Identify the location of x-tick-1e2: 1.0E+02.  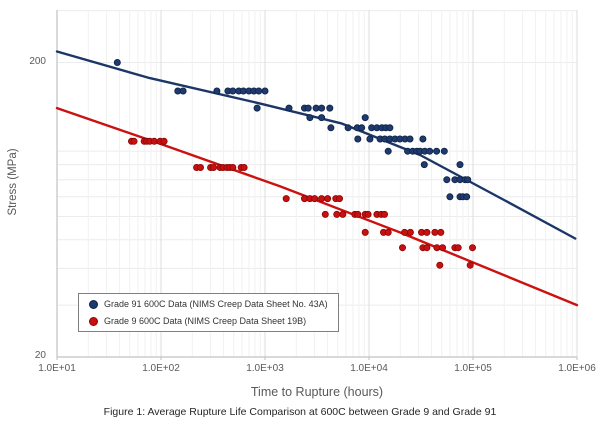
(161, 368).